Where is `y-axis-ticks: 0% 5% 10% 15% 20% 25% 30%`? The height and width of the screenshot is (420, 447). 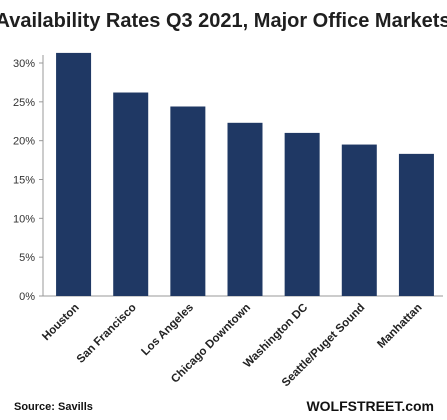
y-axis-ticks: 0% 5% 10% 15% 20% 25% 30% is located at coordinates (28, 180).